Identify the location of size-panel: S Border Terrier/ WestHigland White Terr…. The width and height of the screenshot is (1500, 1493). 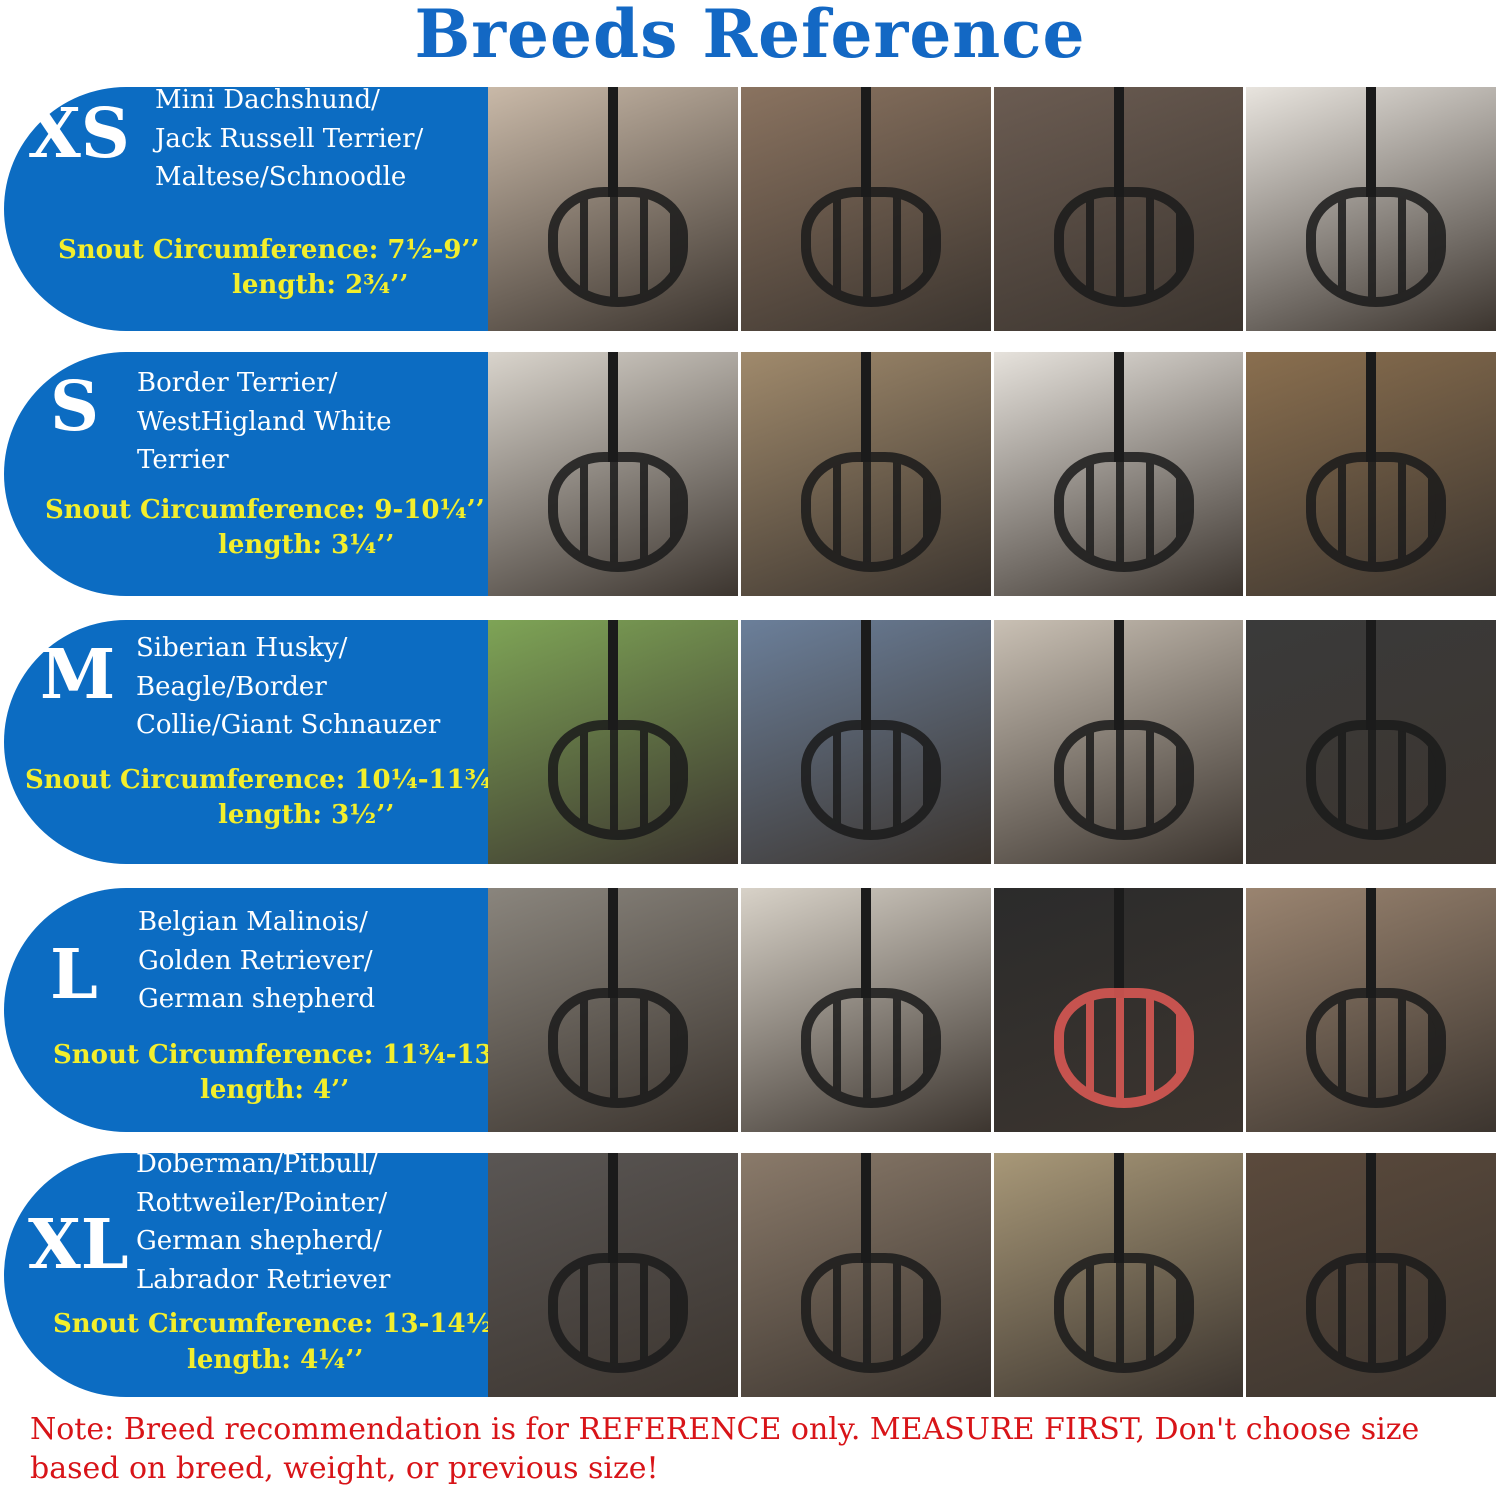
(247, 474).